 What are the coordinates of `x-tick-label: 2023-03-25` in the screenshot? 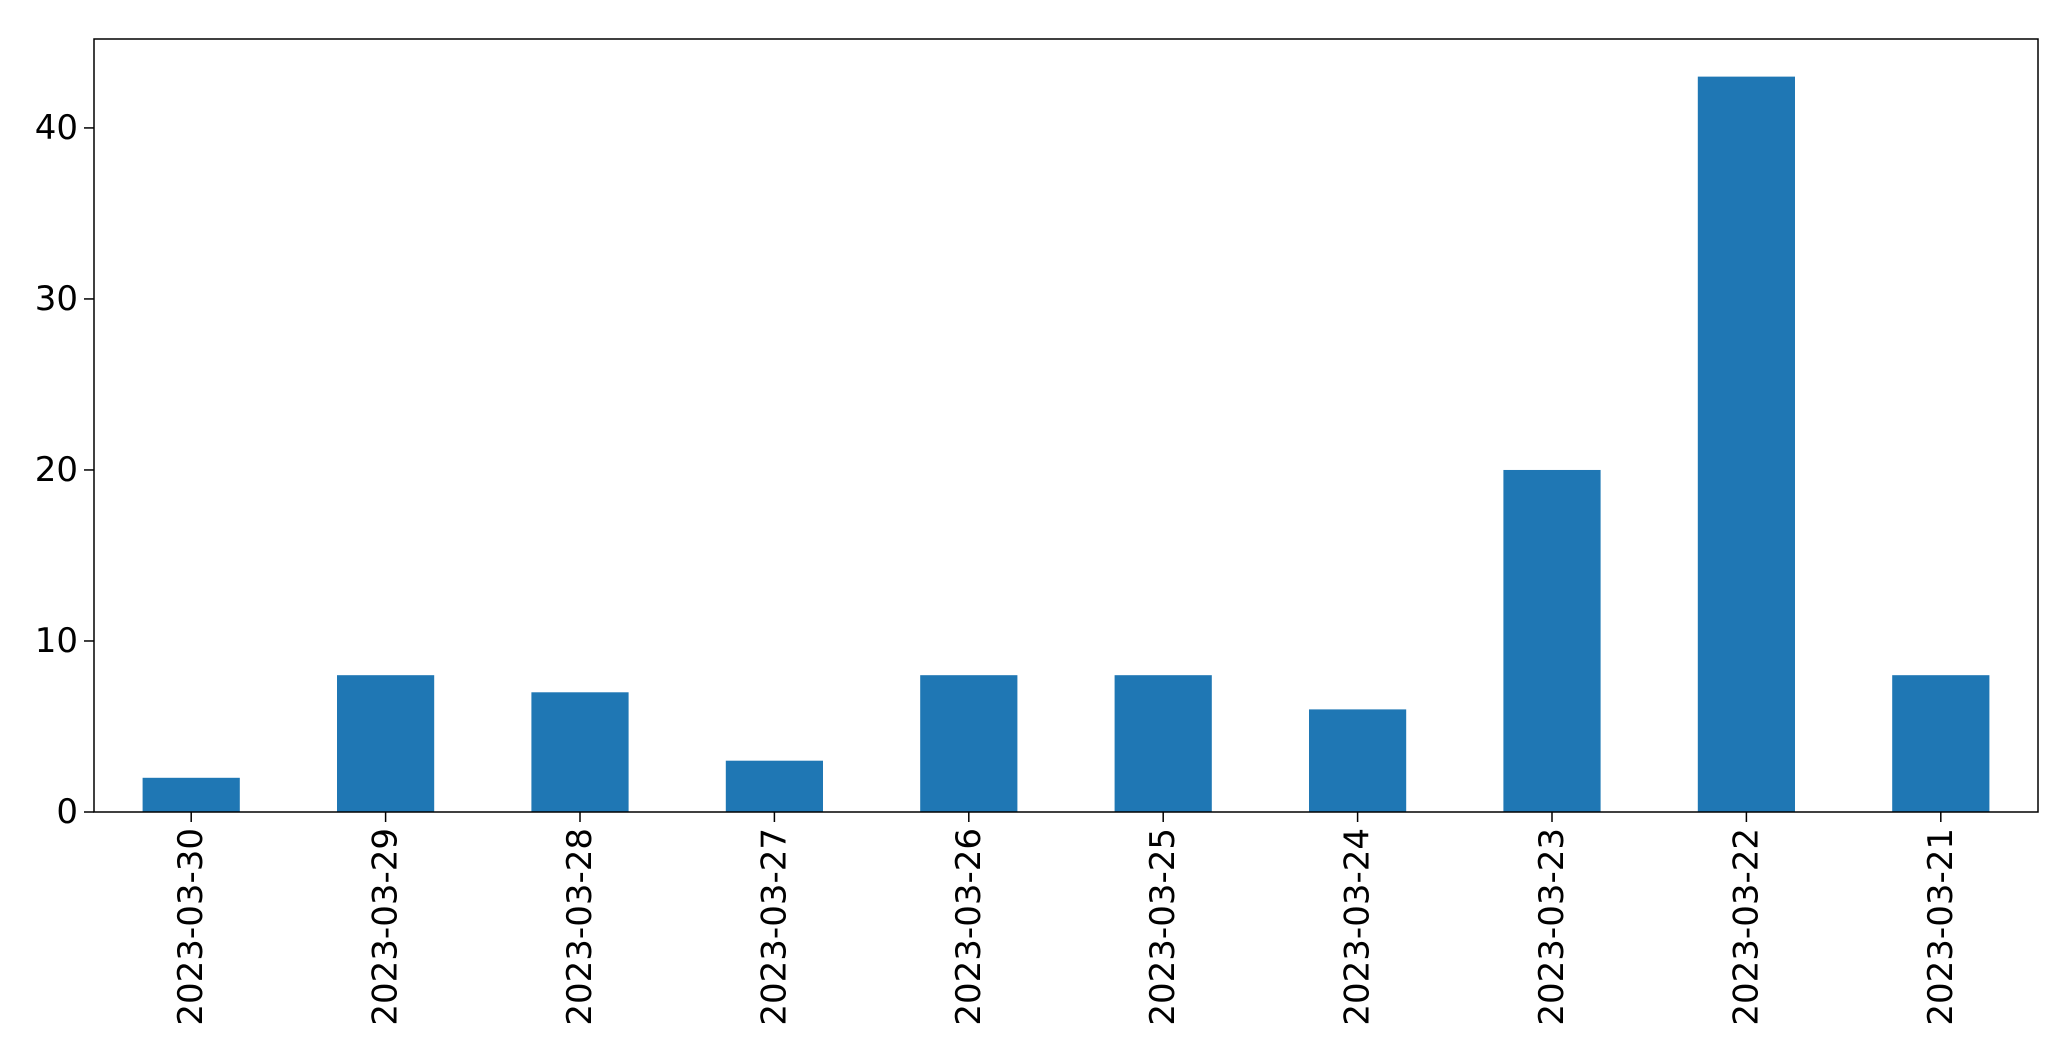 It's located at (1163, 927).